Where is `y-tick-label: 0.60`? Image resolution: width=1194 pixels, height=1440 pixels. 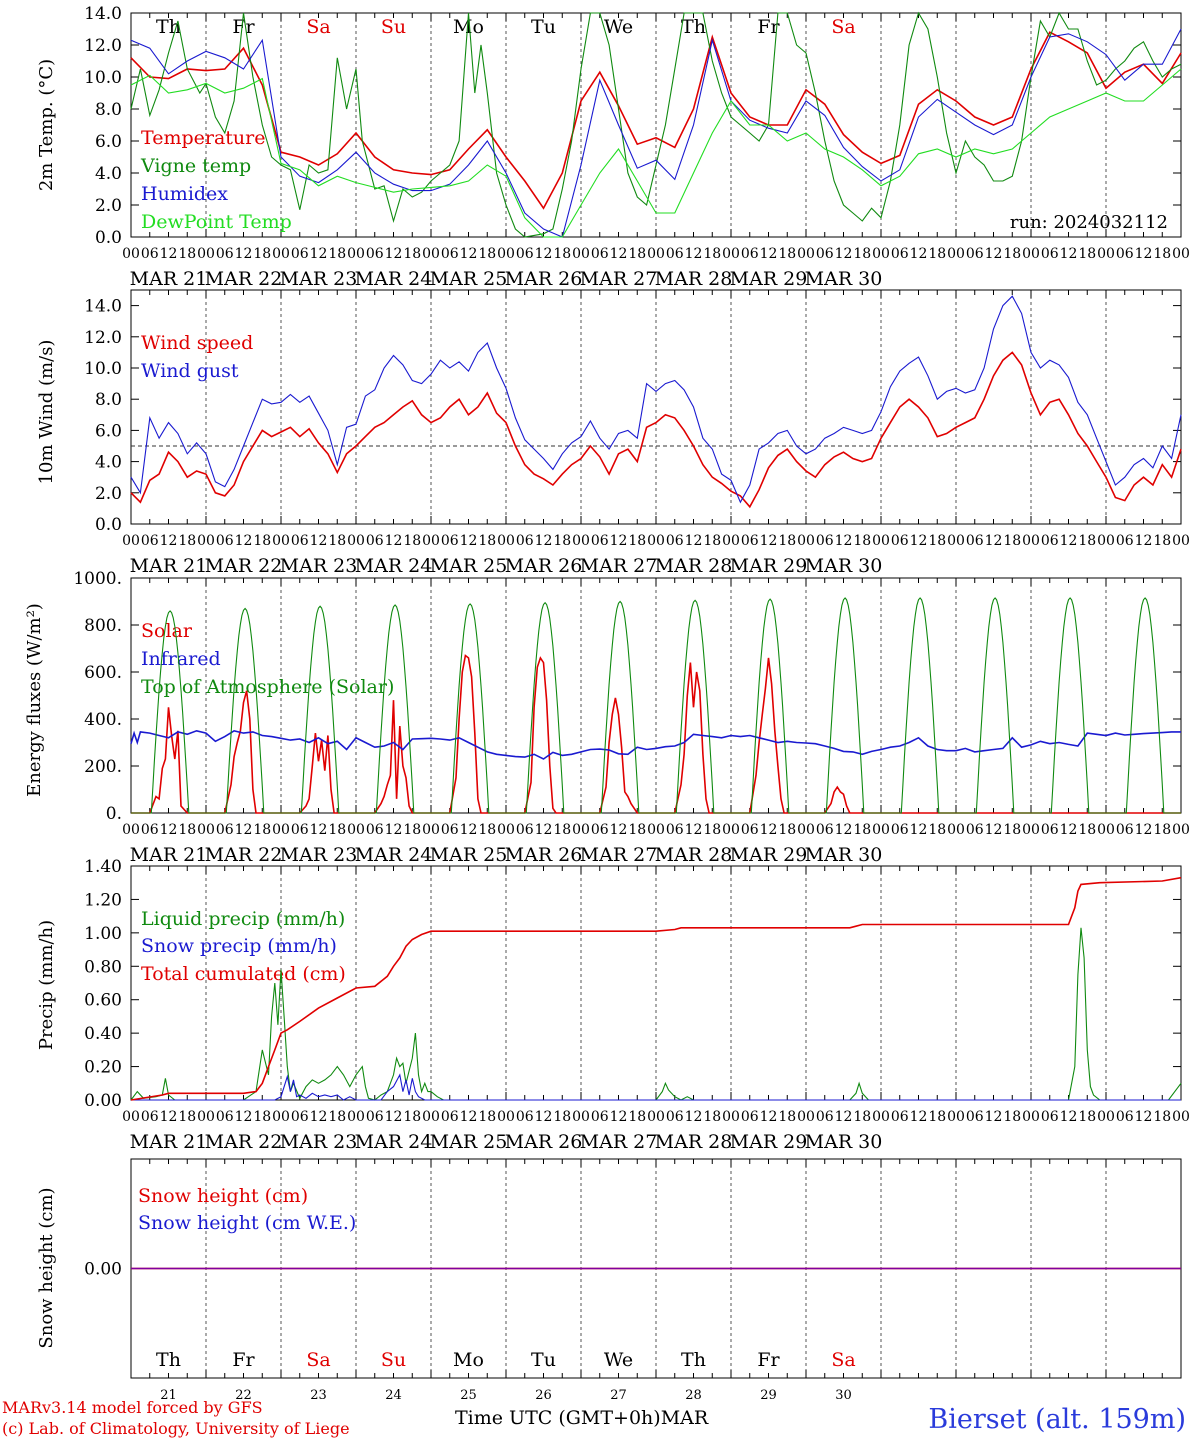 y-tick-label: 0.60 is located at coordinates (103, 1001).